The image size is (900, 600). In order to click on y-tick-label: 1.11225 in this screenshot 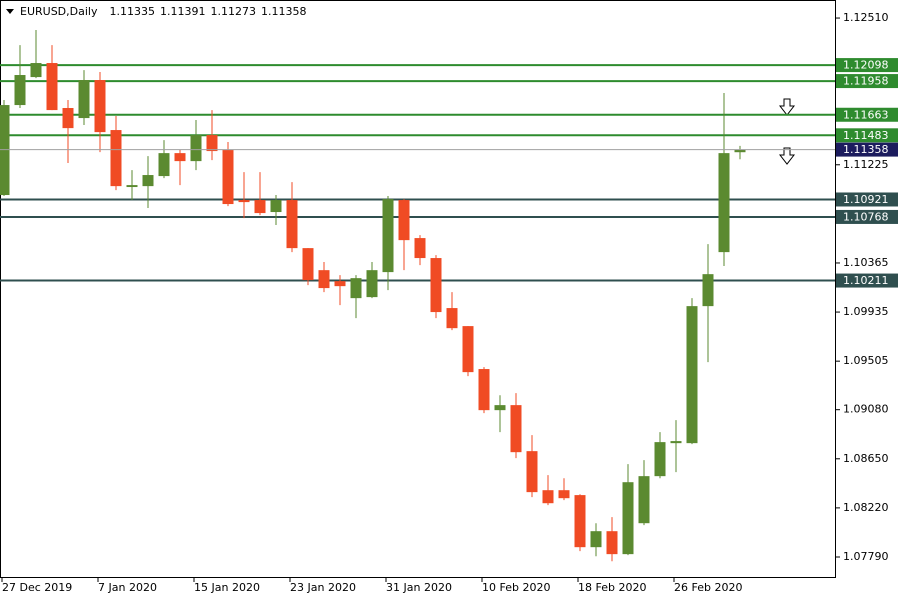, I will do `click(866, 164)`.